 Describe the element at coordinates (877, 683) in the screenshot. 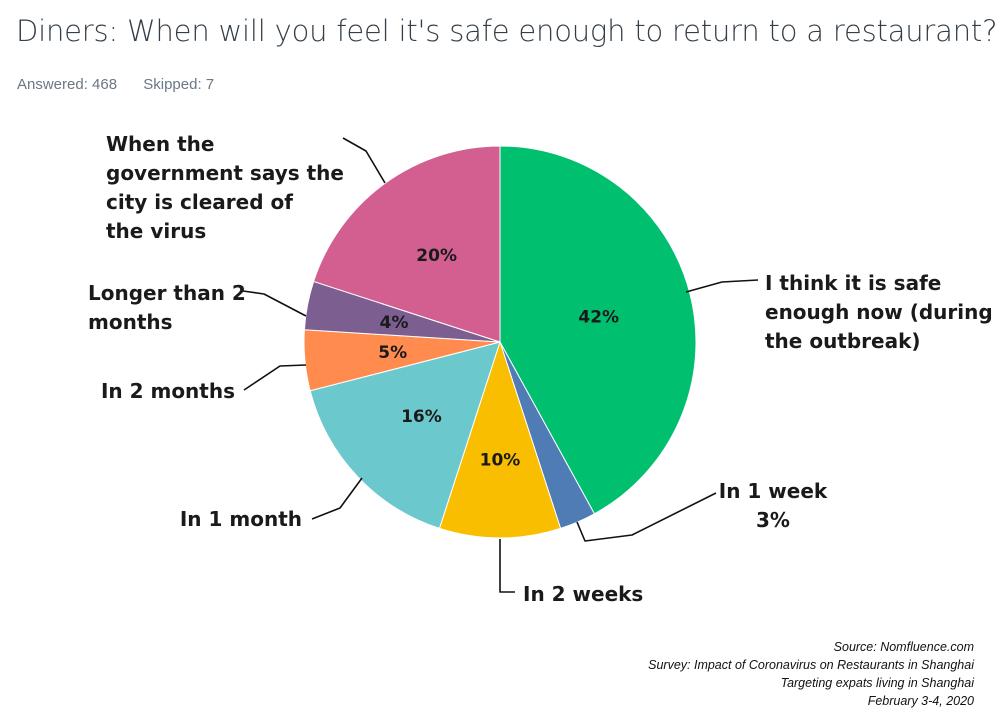

I see `target-line: Targeting expats living in Shanghai` at that location.